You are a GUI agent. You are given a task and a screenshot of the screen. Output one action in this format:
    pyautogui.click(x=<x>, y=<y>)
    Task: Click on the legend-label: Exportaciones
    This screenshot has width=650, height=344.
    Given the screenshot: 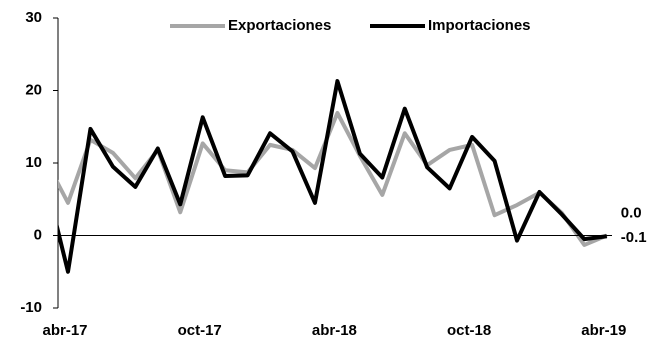 What is the action you would take?
    pyautogui.click(x=279, y=25)
    